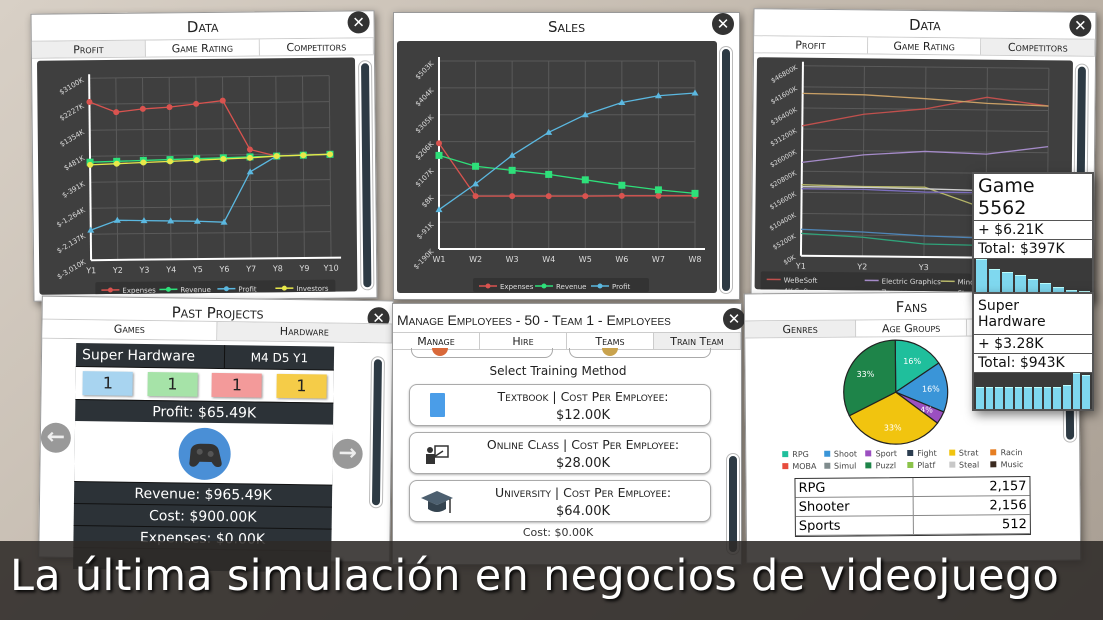  What do you see at coordinates (819, 526) in the screenshot?
I see `genre-cell: Sports` at bounding box center [819, 526].